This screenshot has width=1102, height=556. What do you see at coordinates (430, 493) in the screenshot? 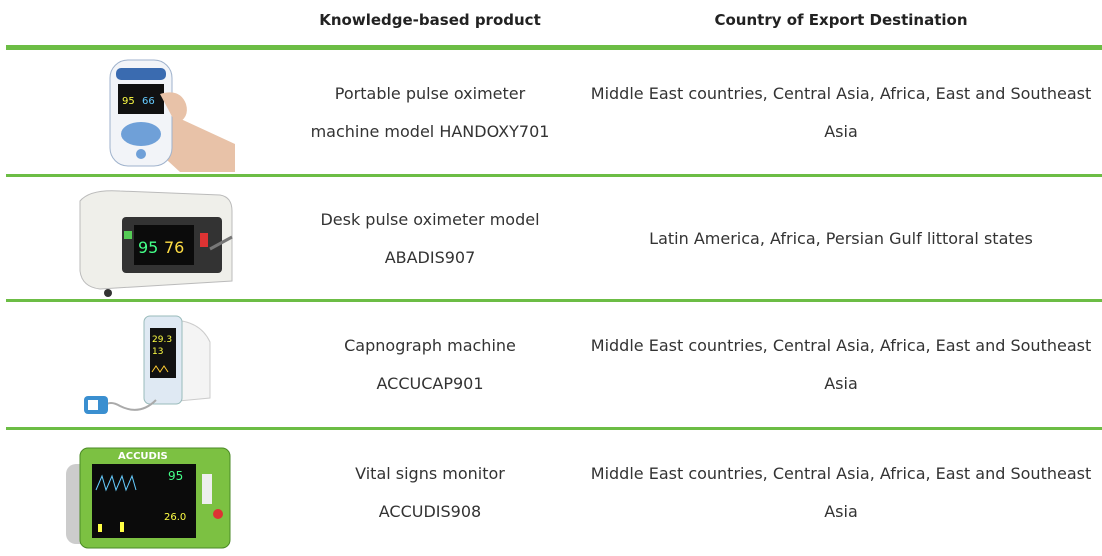
I see `product-cell: Vital signs monitor ACCUDIS908` at bounding box center [430, 493].